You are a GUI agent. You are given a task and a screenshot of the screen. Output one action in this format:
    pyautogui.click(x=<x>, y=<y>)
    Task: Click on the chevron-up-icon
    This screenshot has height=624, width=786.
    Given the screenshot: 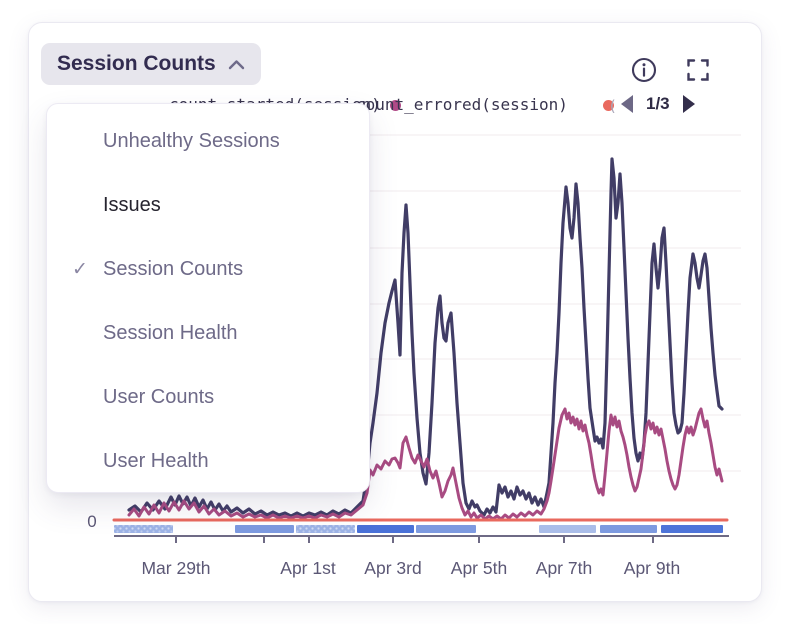 What is the action you would take?
    pyautogui.click(x=236, y=64)
    